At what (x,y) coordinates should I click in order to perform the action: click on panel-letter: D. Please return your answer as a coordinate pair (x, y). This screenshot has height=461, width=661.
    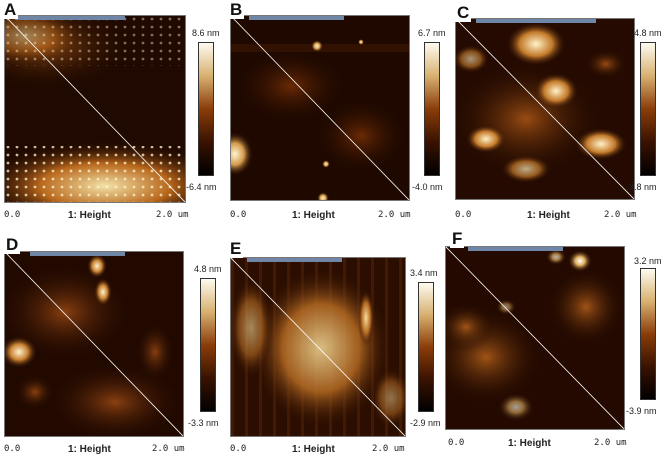
    Looking at the image, I should click on (12, 244).